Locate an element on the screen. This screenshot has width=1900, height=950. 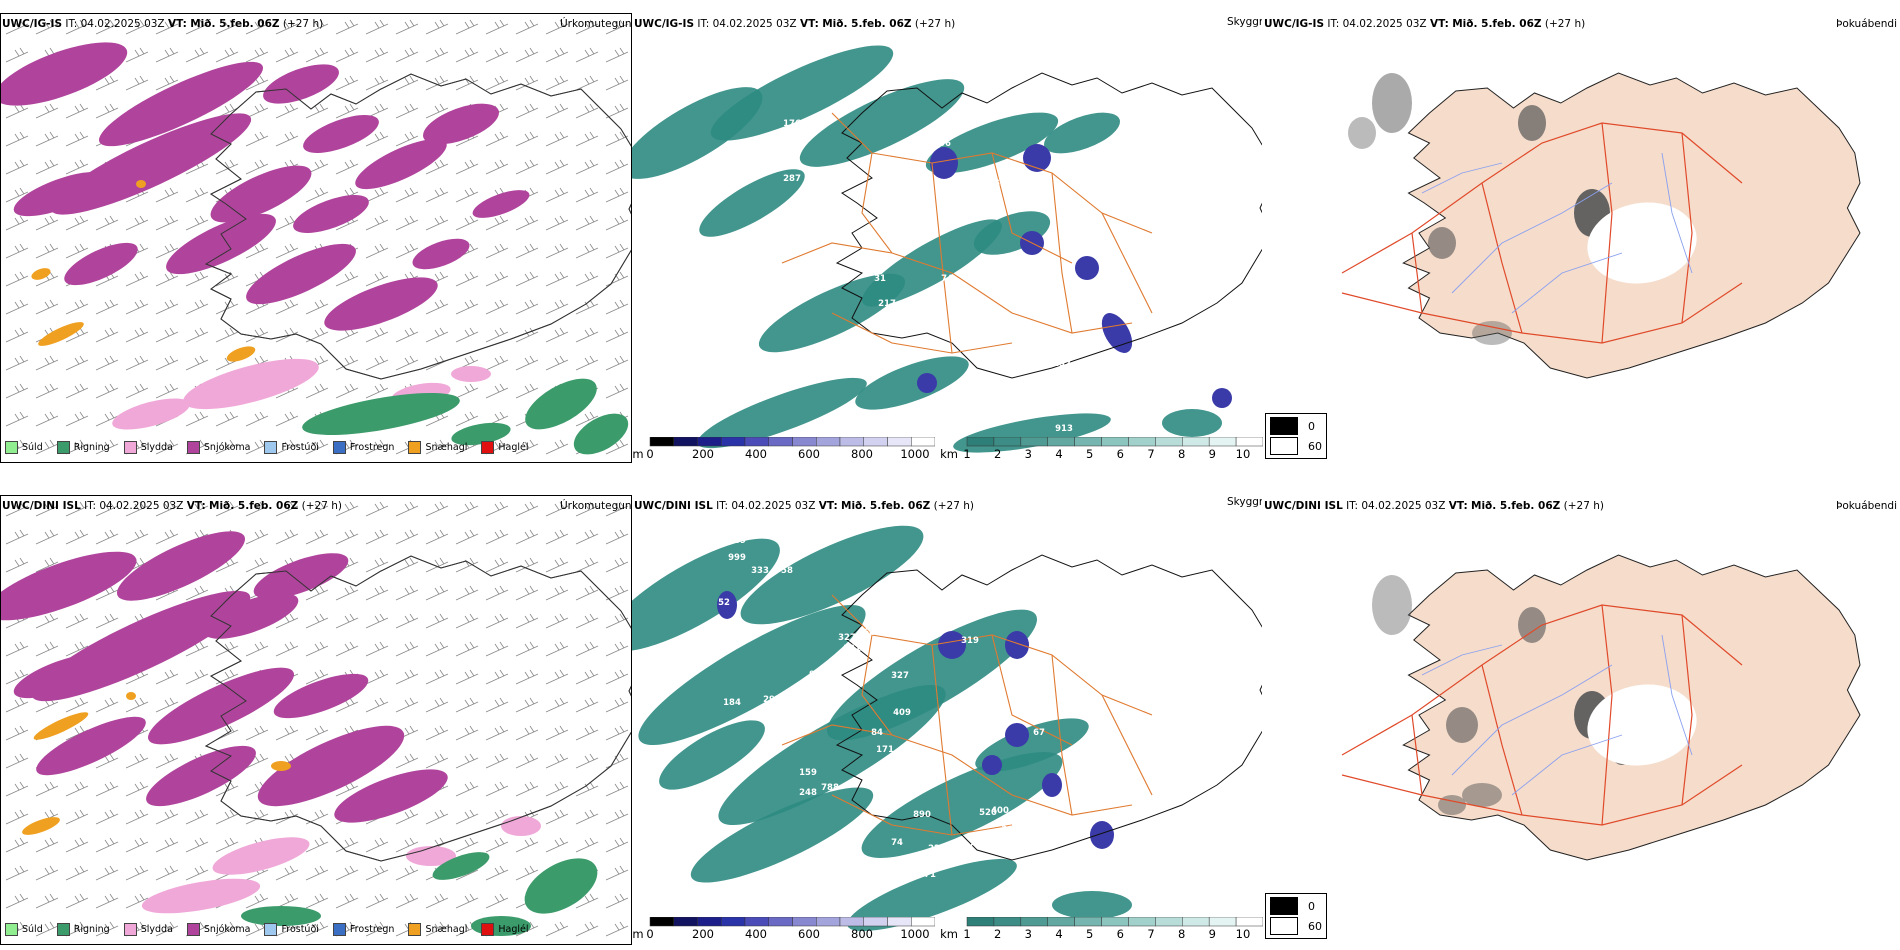
vis-value-label: 941 is located at coordinates (818, 675).